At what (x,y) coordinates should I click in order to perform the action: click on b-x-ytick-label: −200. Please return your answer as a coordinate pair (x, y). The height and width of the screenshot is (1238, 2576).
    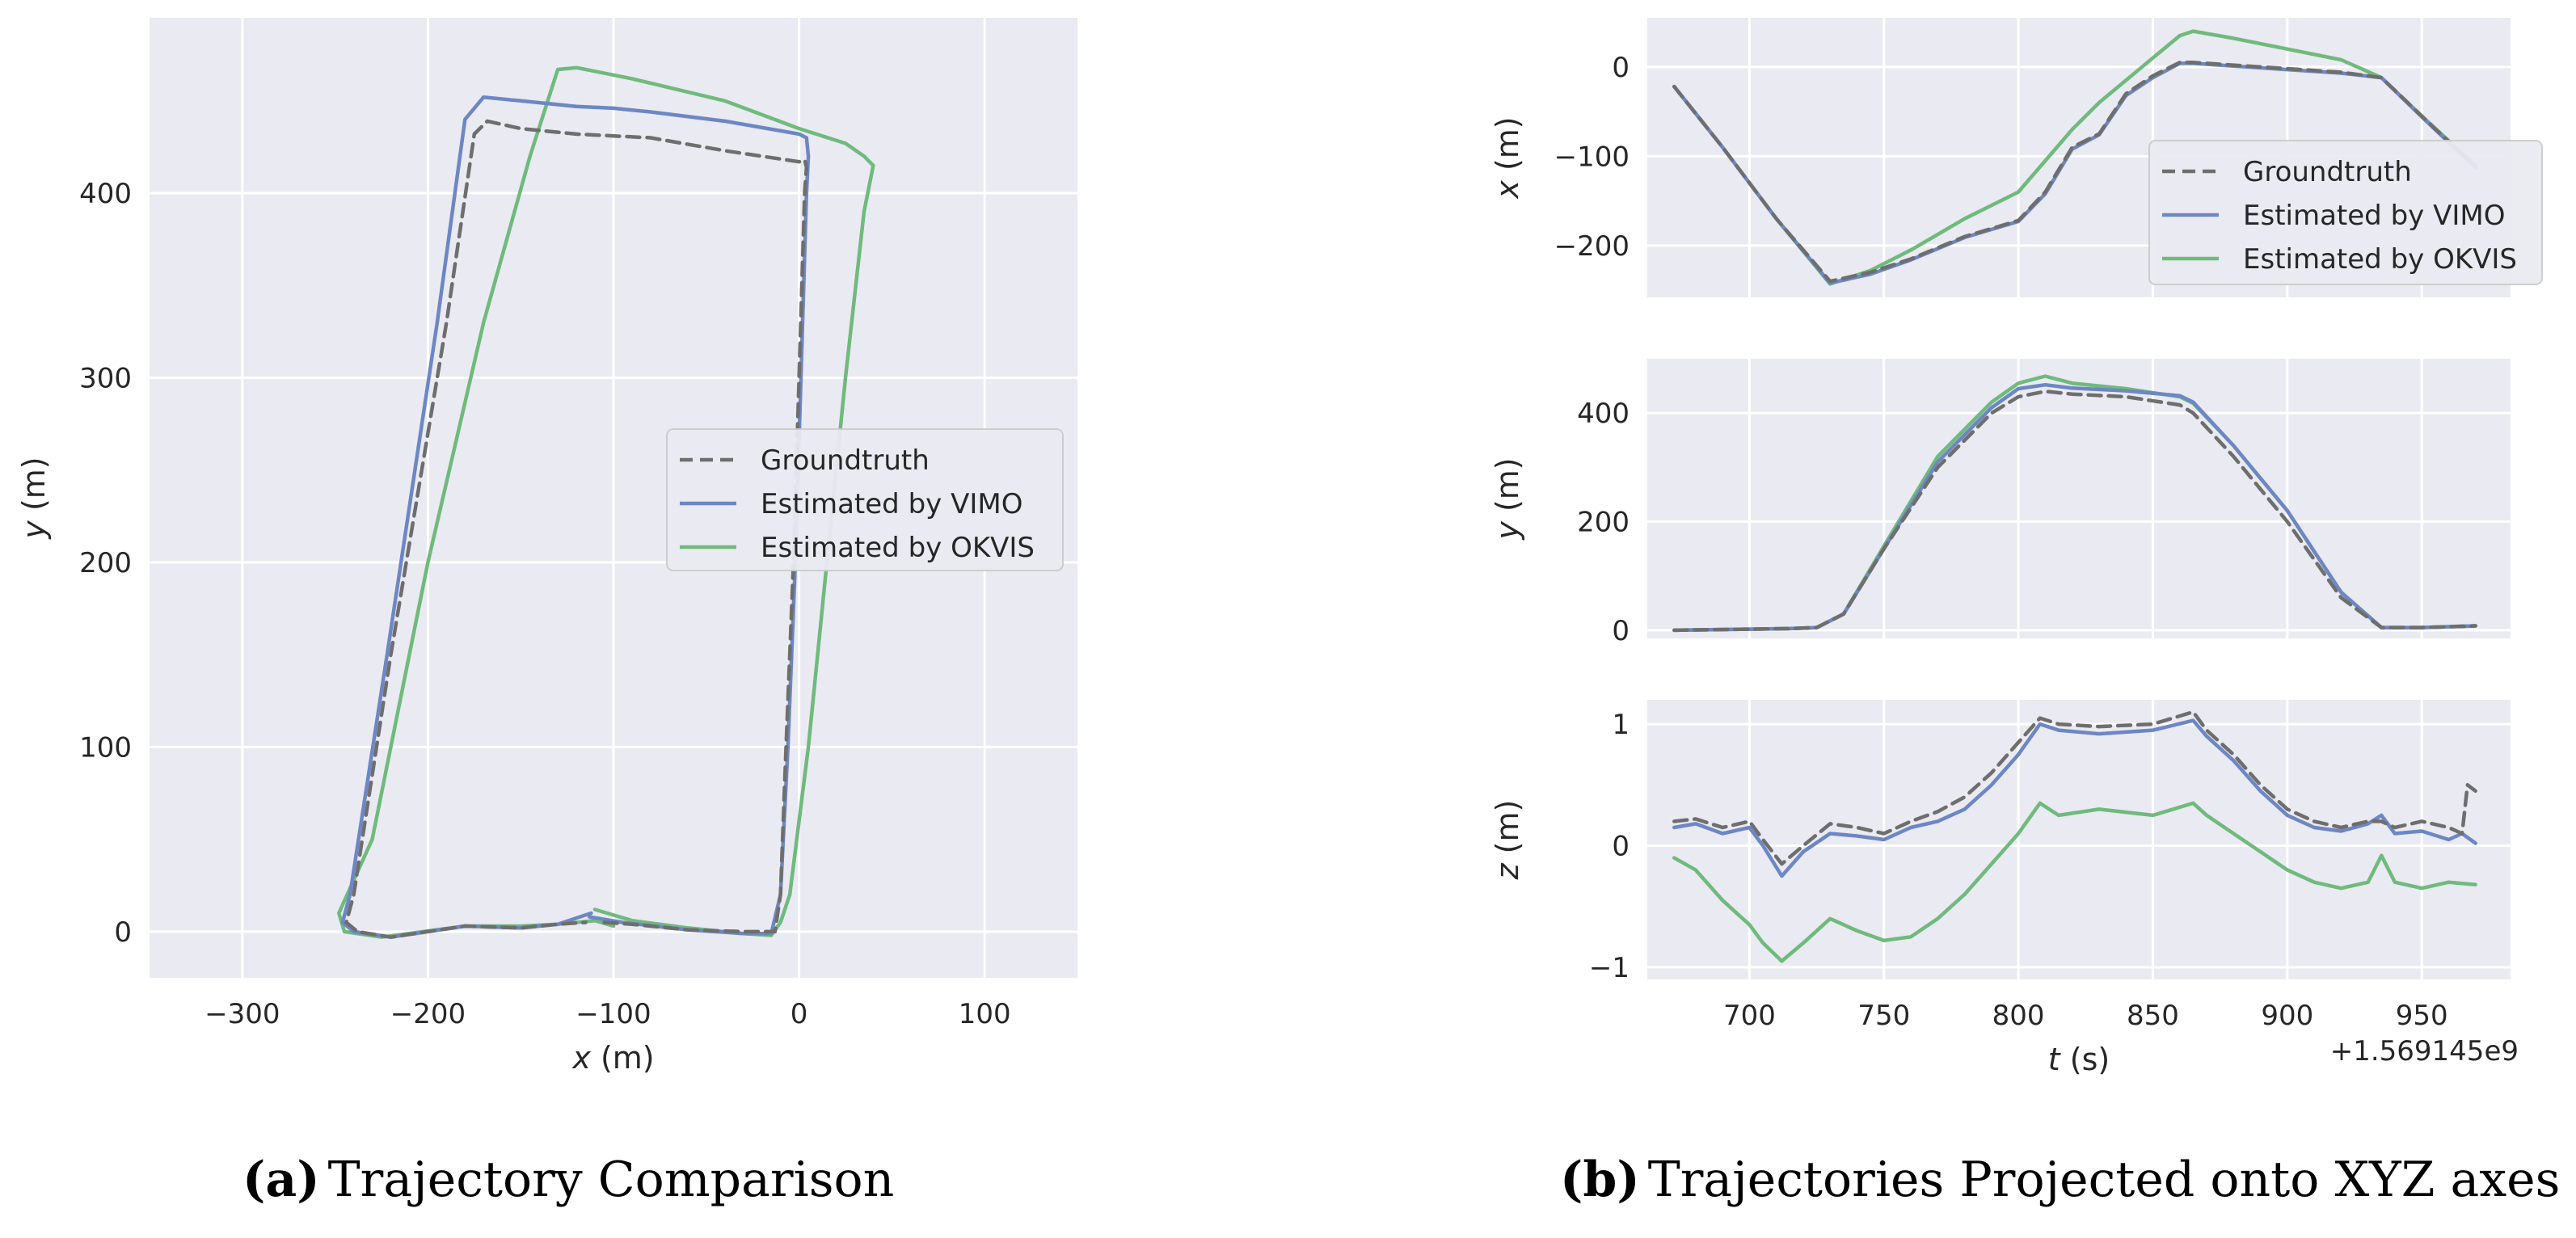
    Looking at the image, I should click on (1591, 246).